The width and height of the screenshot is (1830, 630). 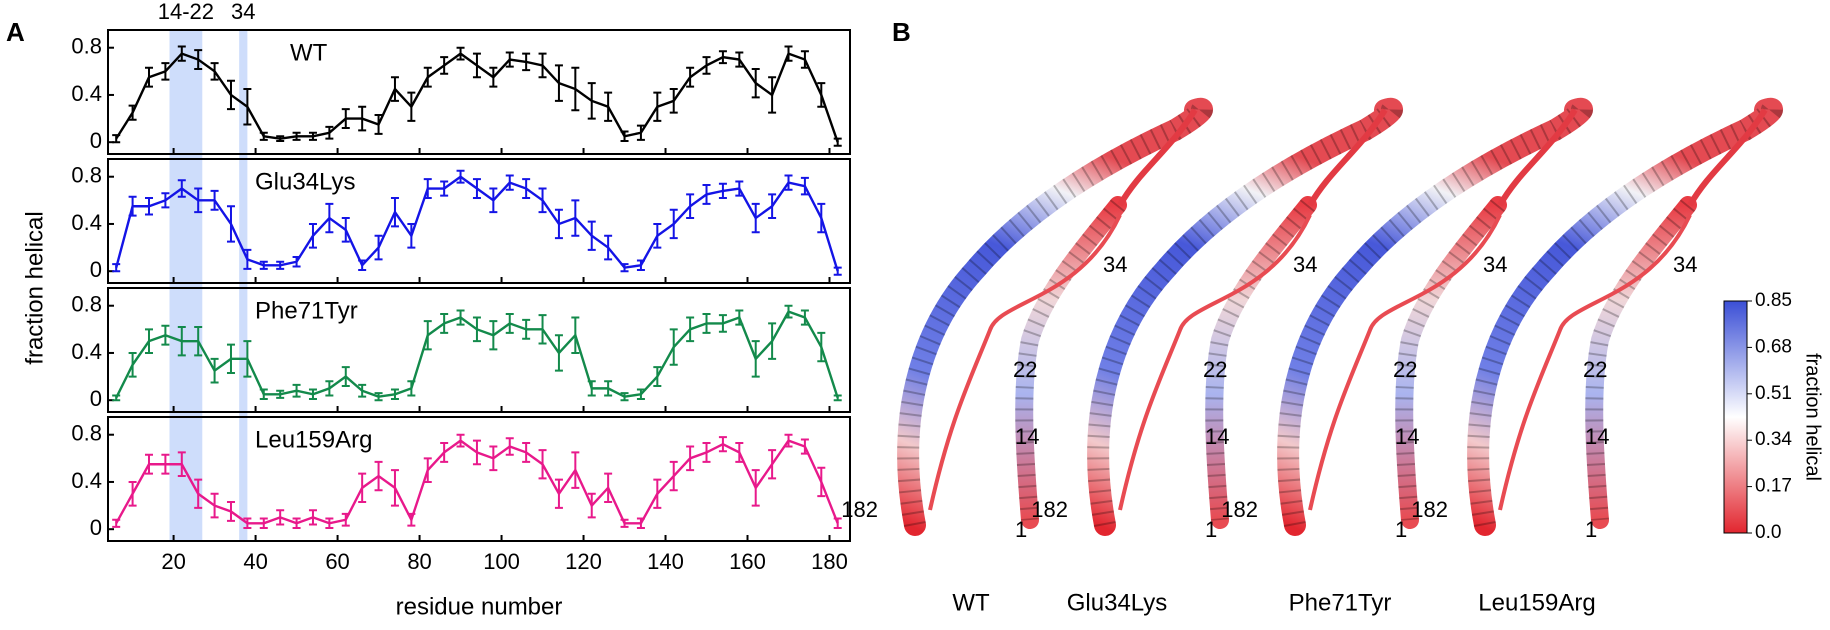 What do you see at coordinates (1211, 529) in the screenshot?
I see `residue-label: 1` at bounding box center [1211, 529].